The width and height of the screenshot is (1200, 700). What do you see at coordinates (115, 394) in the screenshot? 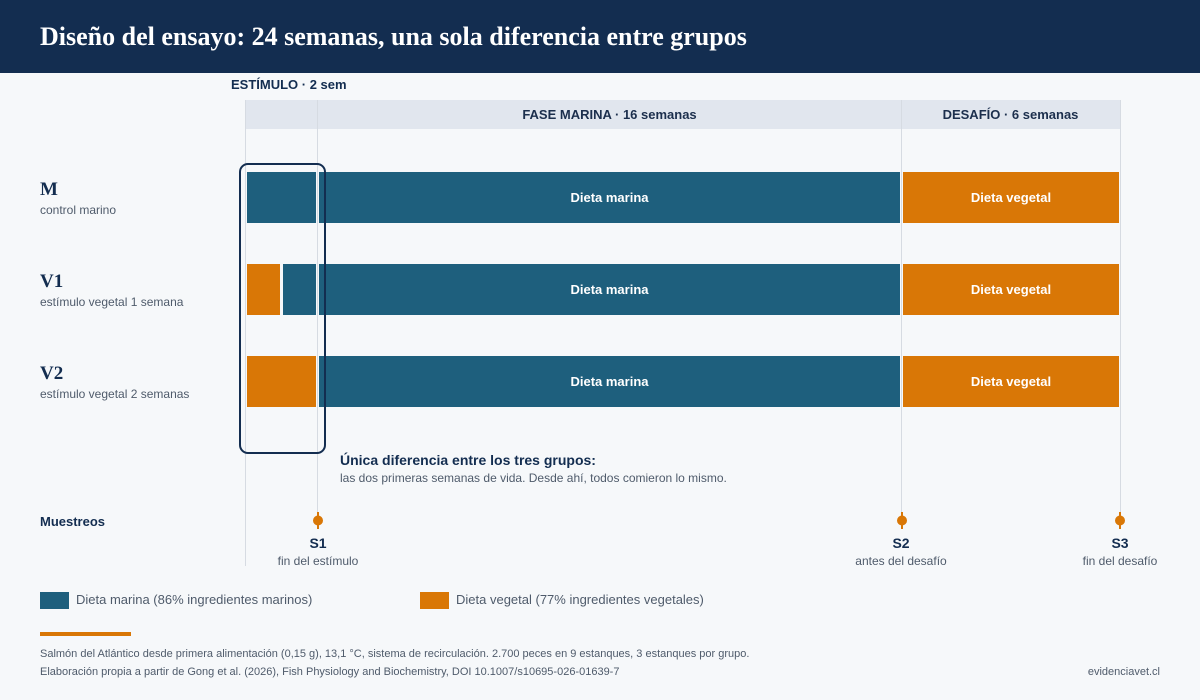
I see `group-description: estímulo vegetal 2 semanas` at bounding box center [115, 394].